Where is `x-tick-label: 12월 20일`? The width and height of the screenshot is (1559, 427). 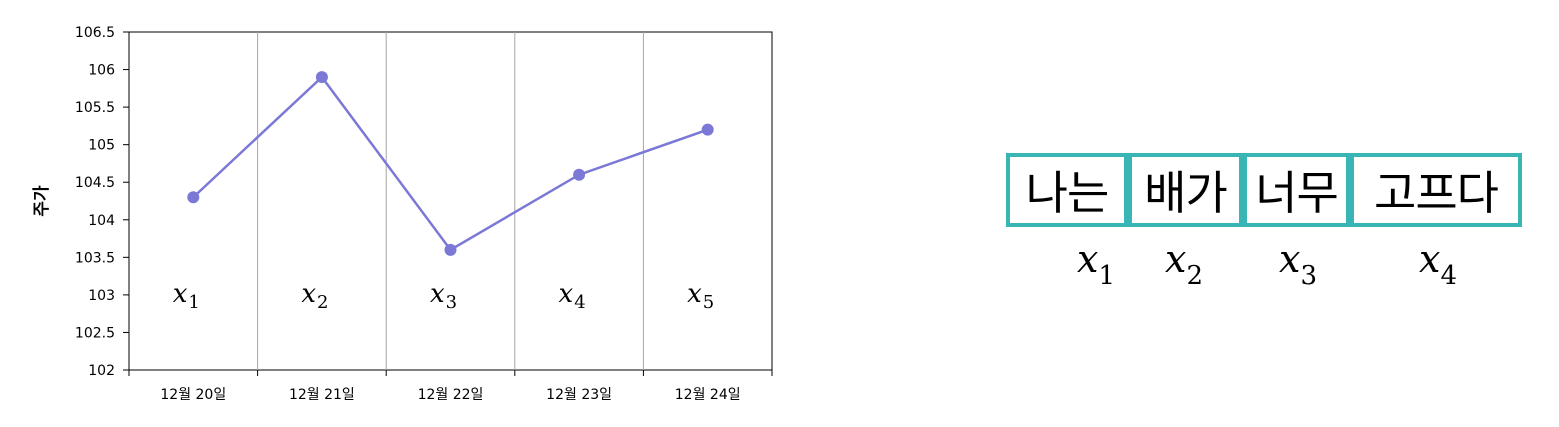 x-tick-label: 12월 20일 is located at coordinates (193, 395).